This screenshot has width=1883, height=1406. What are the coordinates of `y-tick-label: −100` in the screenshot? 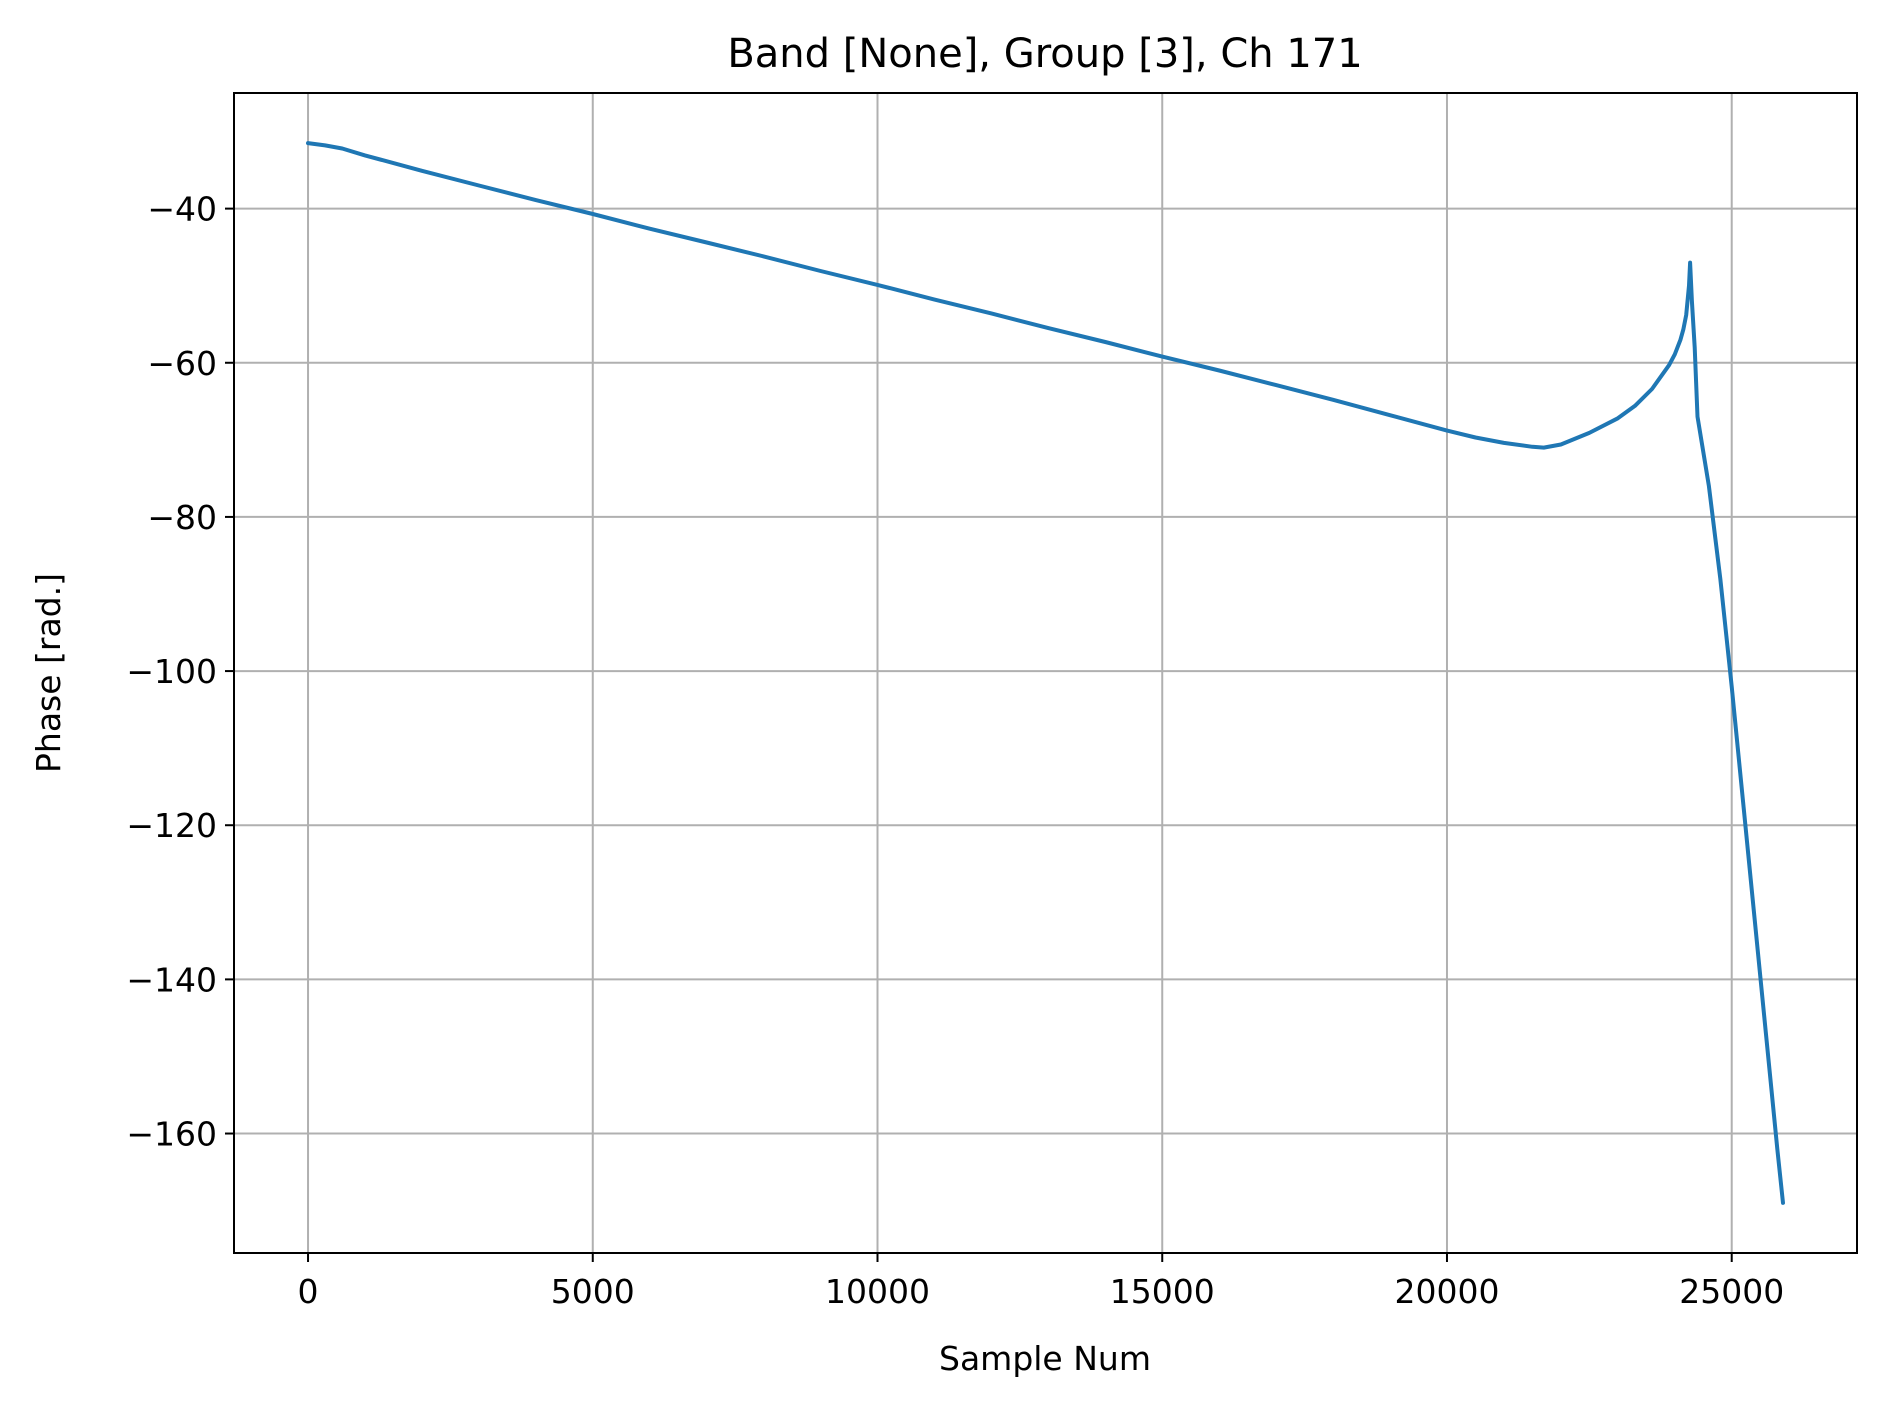 It's located at (171, 671).